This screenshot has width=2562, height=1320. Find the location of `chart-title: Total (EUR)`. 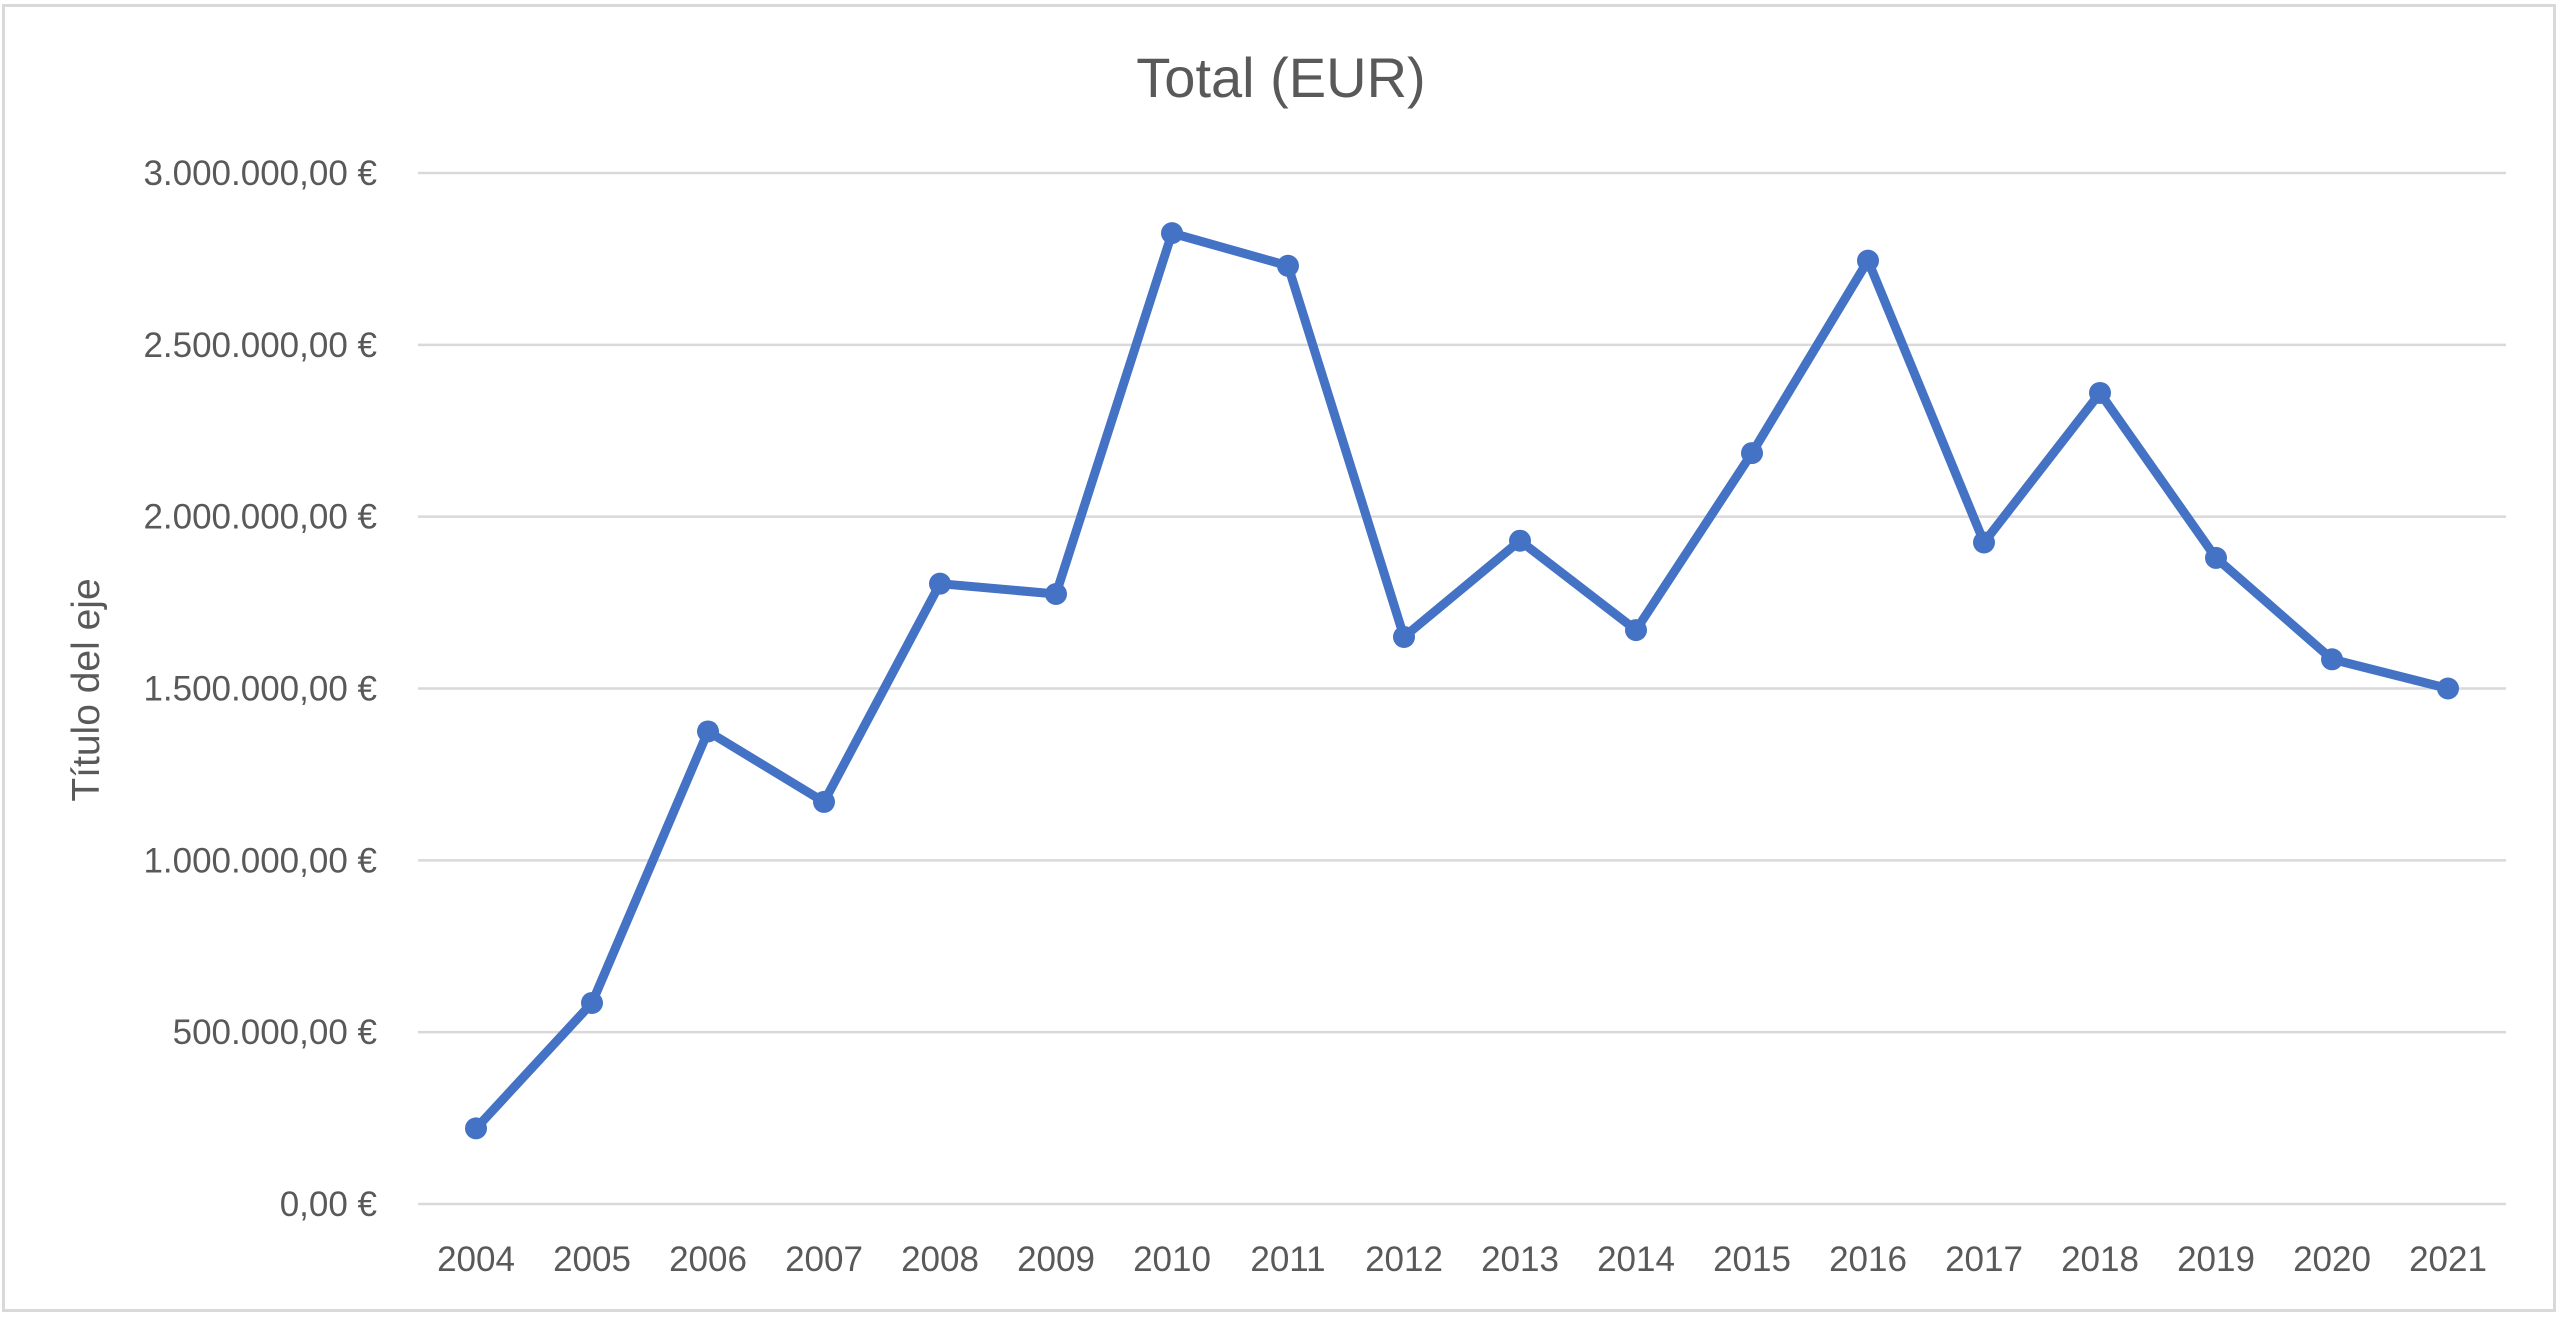

chart-title: Total (EUR) is located at coordinates (1280, 77).